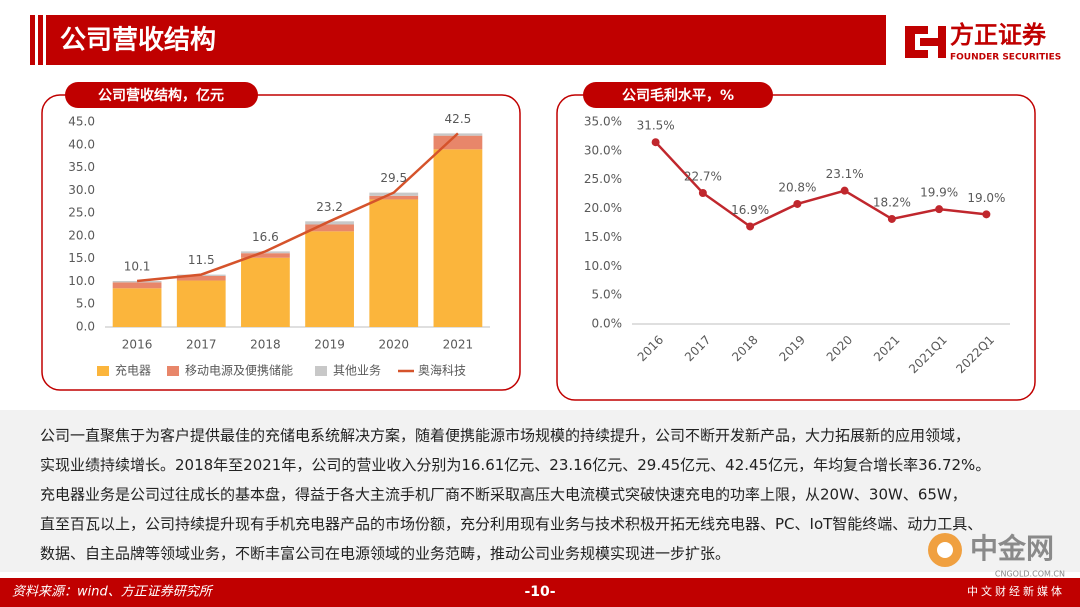  Describe the element at coordinates (928, 355) in the screenshot. I see `x-tick-label: 2021Q1` at that location.